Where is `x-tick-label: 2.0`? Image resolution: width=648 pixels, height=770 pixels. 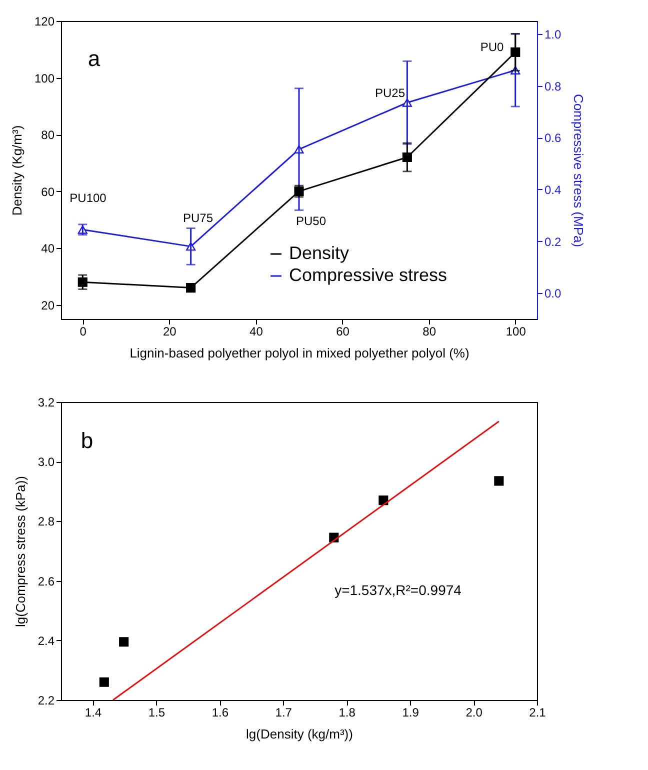
x-tick-label: 2.0 is located at coordinates (474, 713).